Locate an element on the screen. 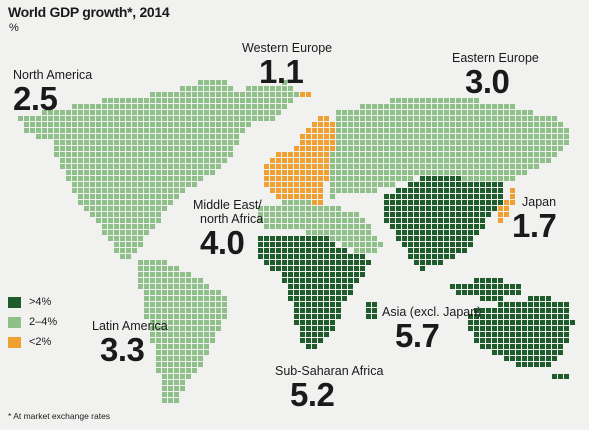  legend-swatch is located at coordinates (14, 302).